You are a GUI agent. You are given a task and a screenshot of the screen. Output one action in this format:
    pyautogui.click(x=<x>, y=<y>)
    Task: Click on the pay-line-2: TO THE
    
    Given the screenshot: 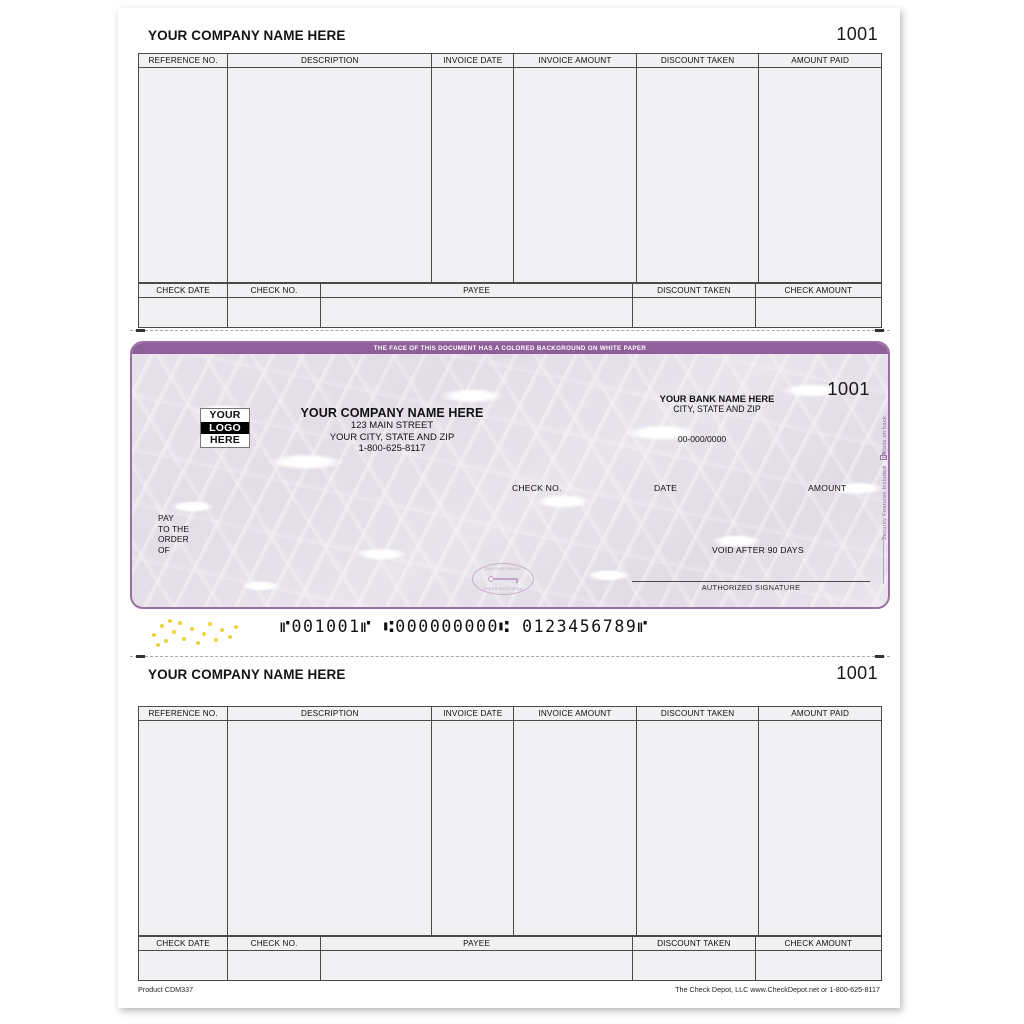 What is the action you would take?
    pyautogui.click(x=174, y=528)
    